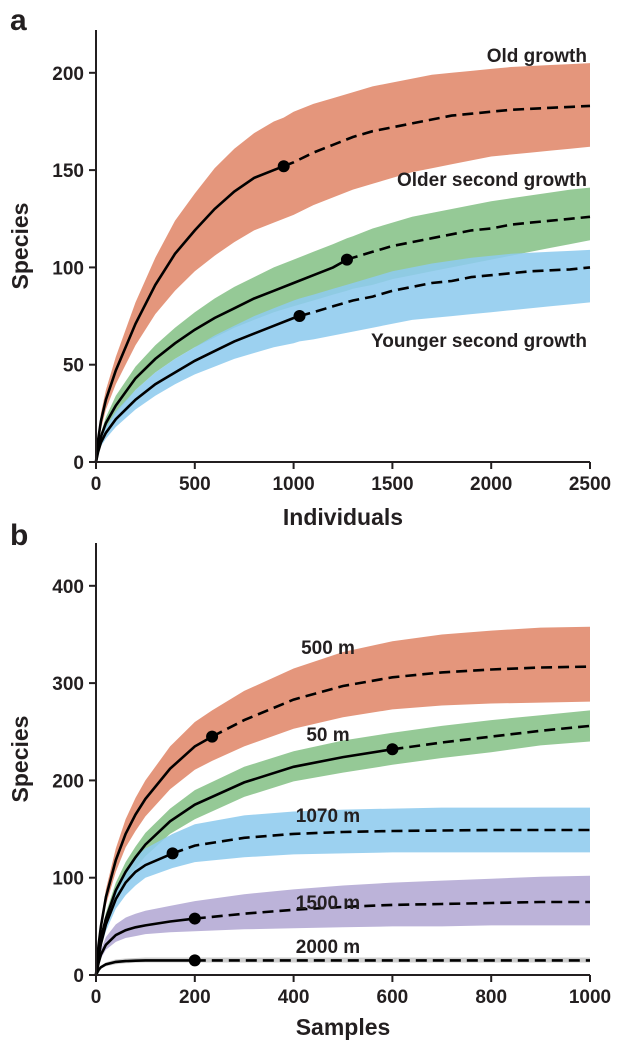  Describe the element at coordinates (195, 997) in the screenshot. I see `x-tick-label: 200` at that location.